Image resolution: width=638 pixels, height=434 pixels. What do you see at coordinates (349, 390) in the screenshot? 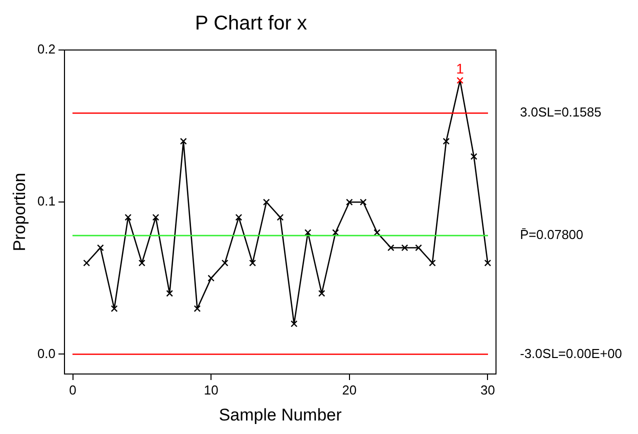
I see `x-tick-label: 20` at bounding box center [349, 390].